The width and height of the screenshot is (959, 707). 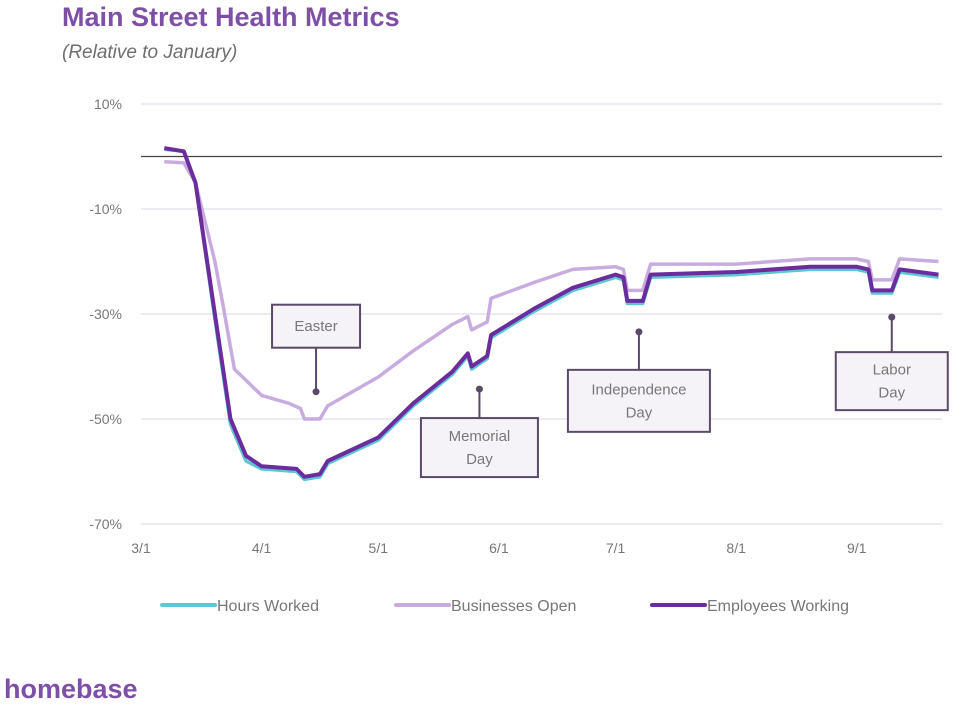 What do you see at coordinates (150, 52) in the screenshot?
I see `chart-subtitle: (Relative to January)` at bounding box center [150, 52].